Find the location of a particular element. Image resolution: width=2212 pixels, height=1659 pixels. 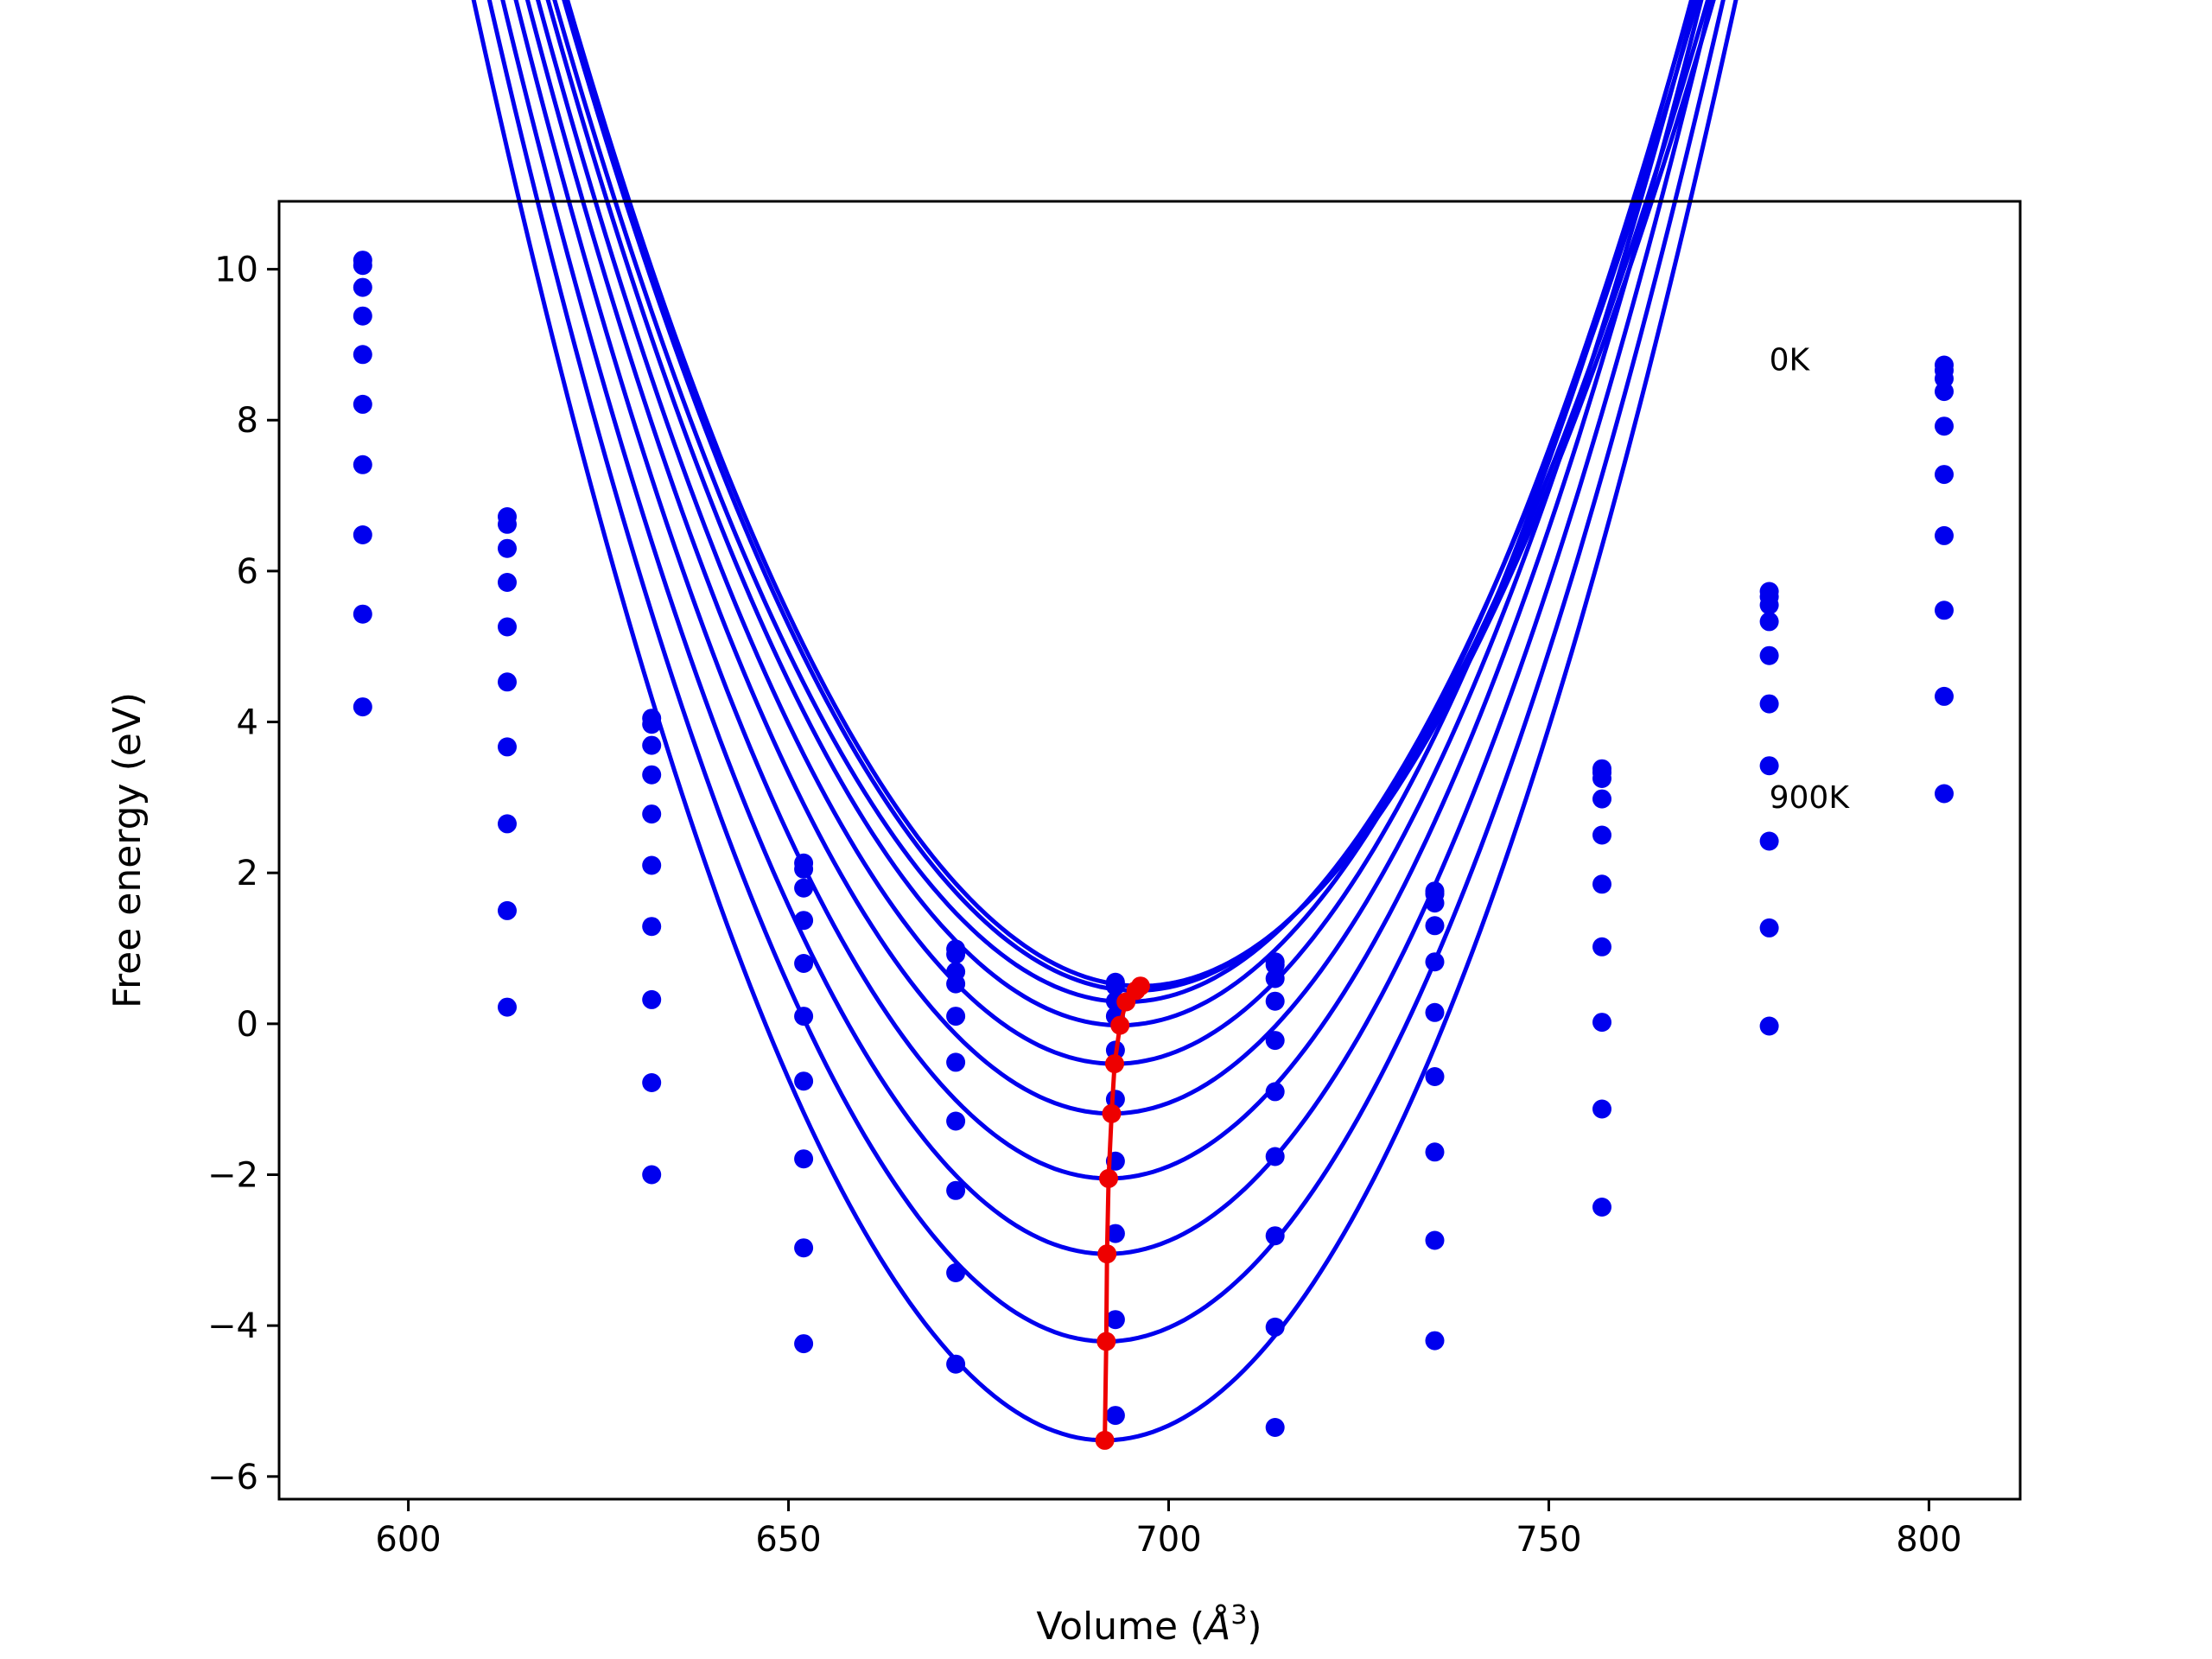

x-tick-label-800: 800 is located at coordinates (1928, 1540).